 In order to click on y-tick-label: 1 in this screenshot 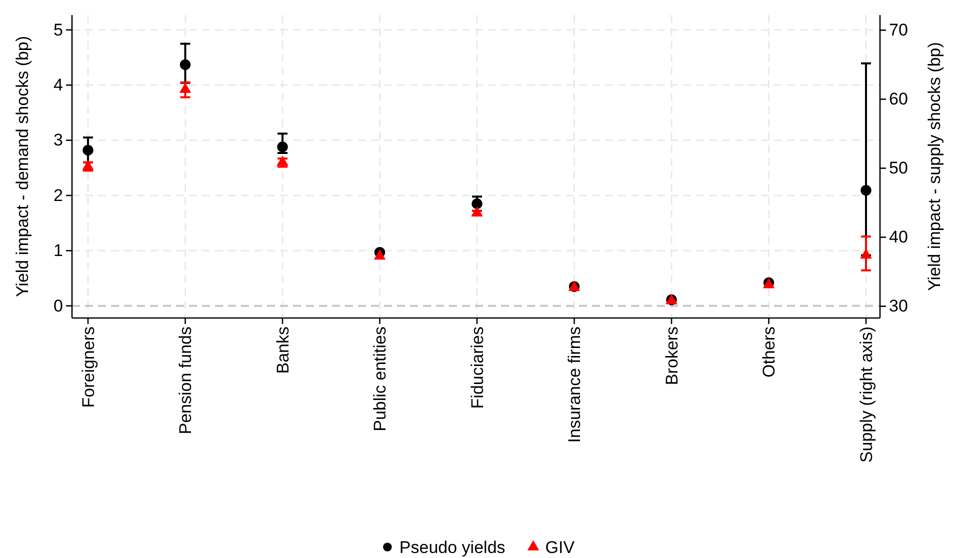, I will do `click(58, 250)`.